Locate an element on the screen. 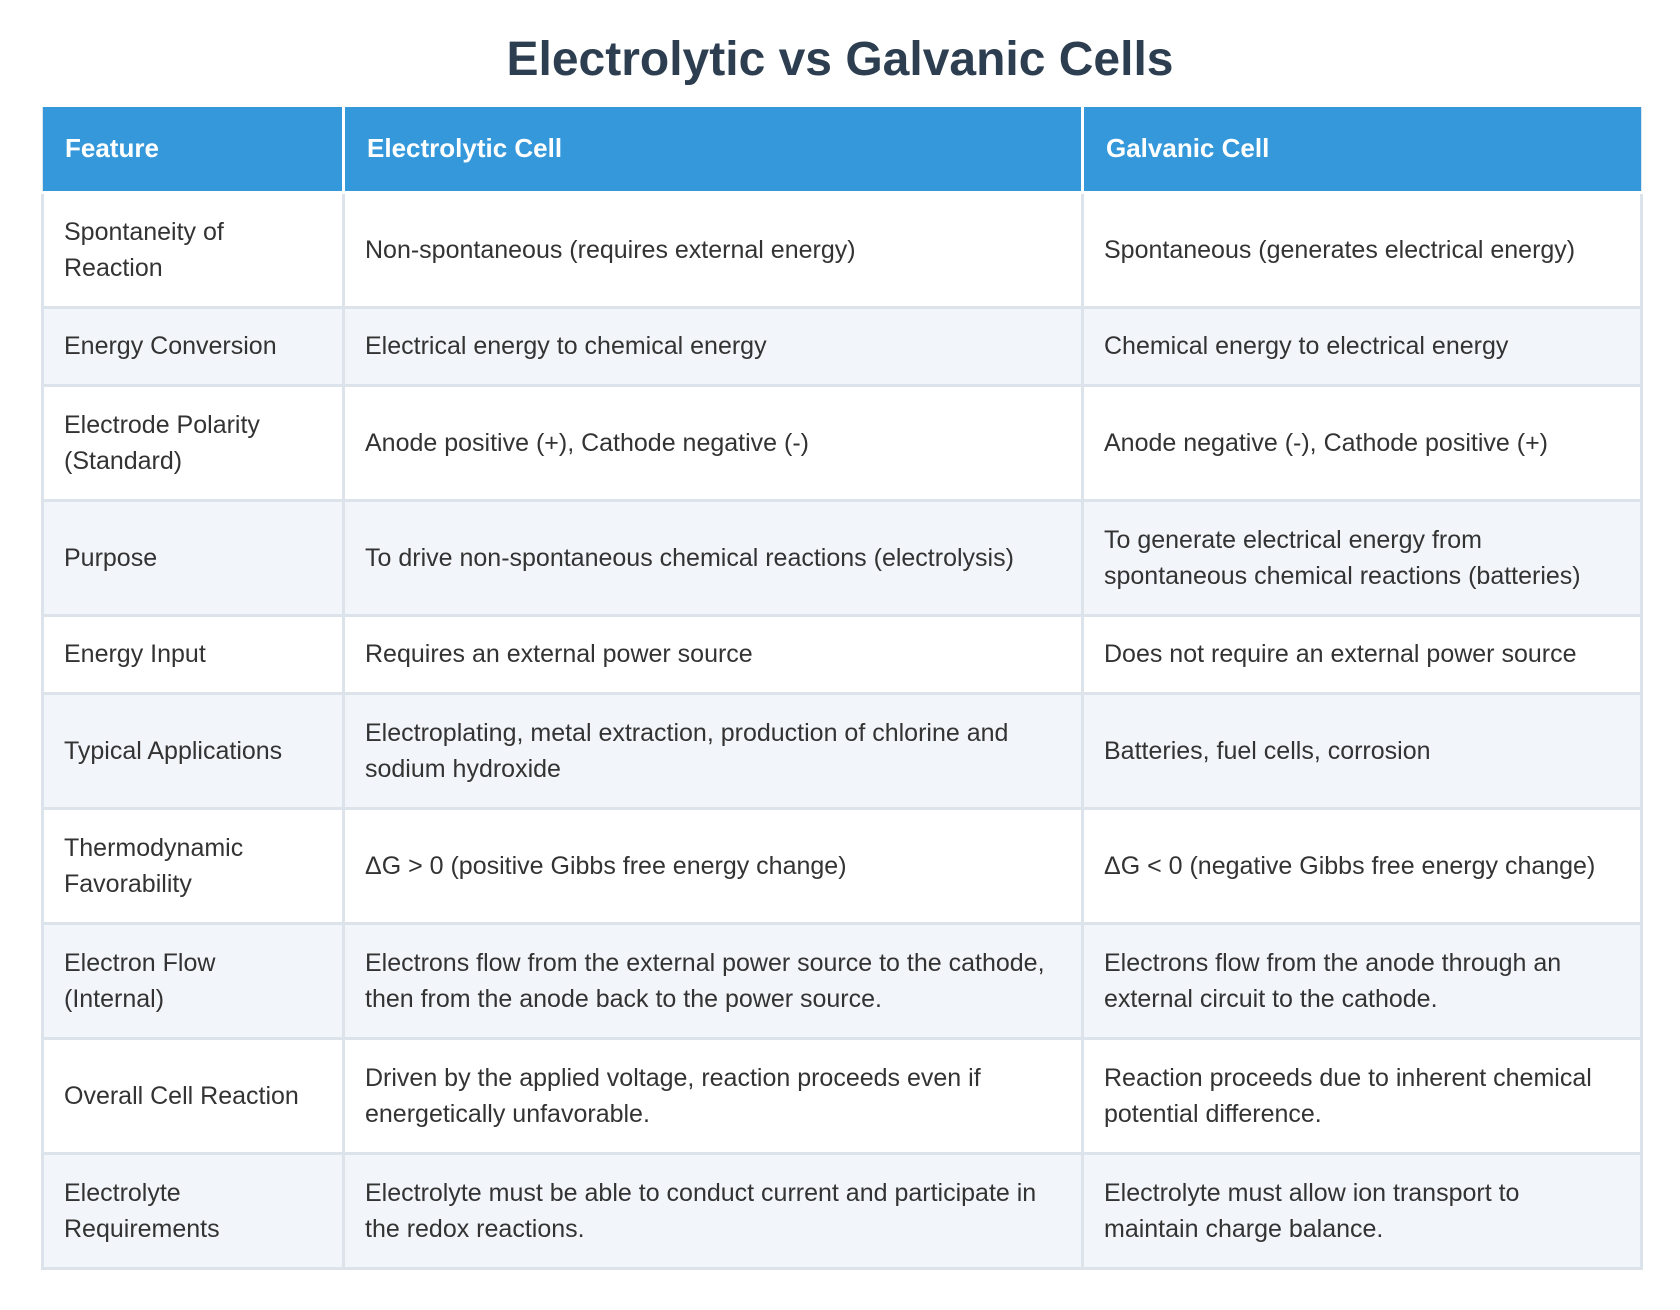  feature-cell: Electrode Polarity (Standard) is located at coordinates (193, 442).